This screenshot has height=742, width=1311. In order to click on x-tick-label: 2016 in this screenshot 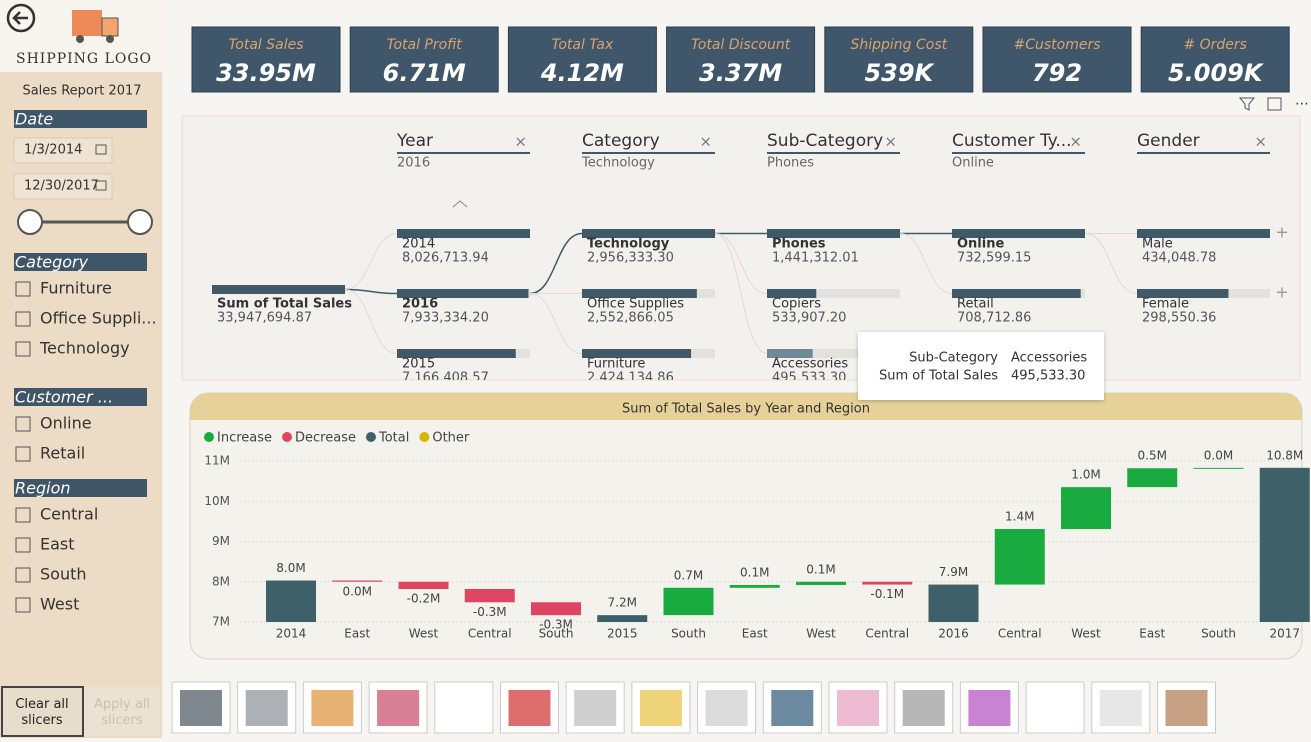, I will do `click(953, 634)`.